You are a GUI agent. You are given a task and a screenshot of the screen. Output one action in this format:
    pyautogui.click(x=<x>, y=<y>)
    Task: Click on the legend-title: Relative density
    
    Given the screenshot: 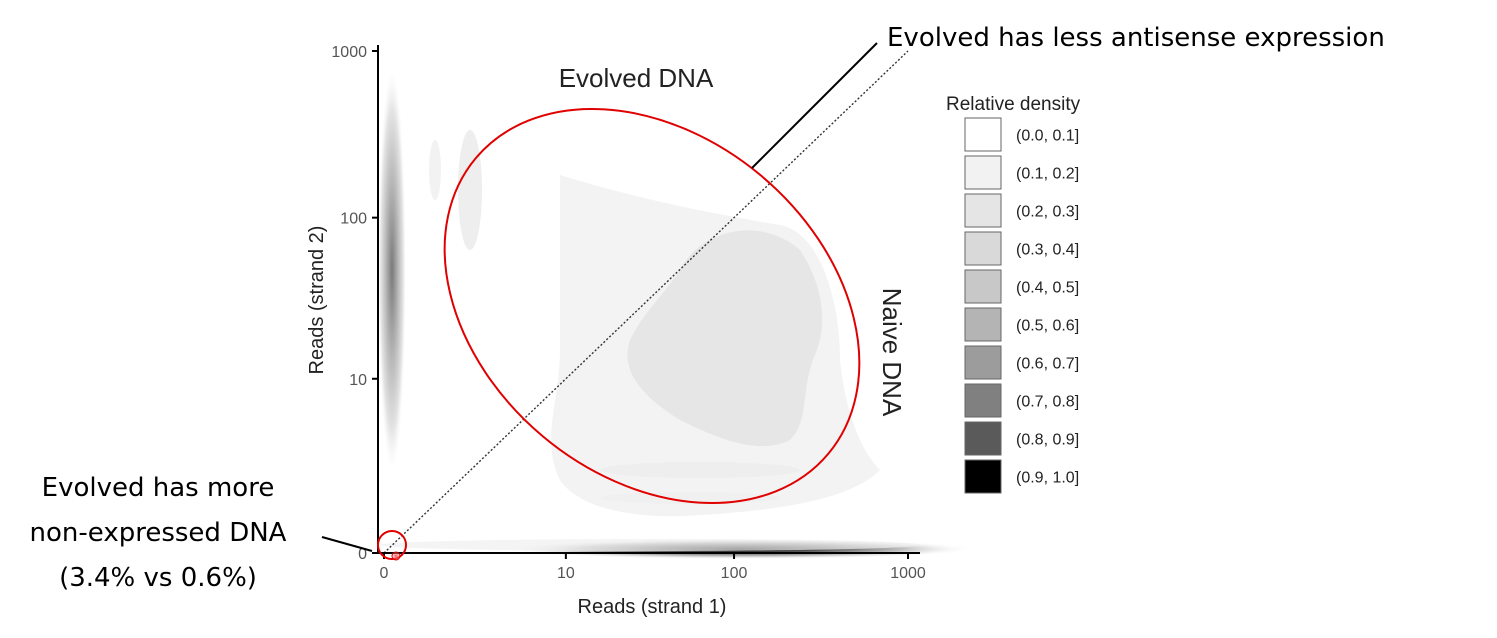 What is the action you would take?
    pyautogui.click(x=1013, y=104)
    